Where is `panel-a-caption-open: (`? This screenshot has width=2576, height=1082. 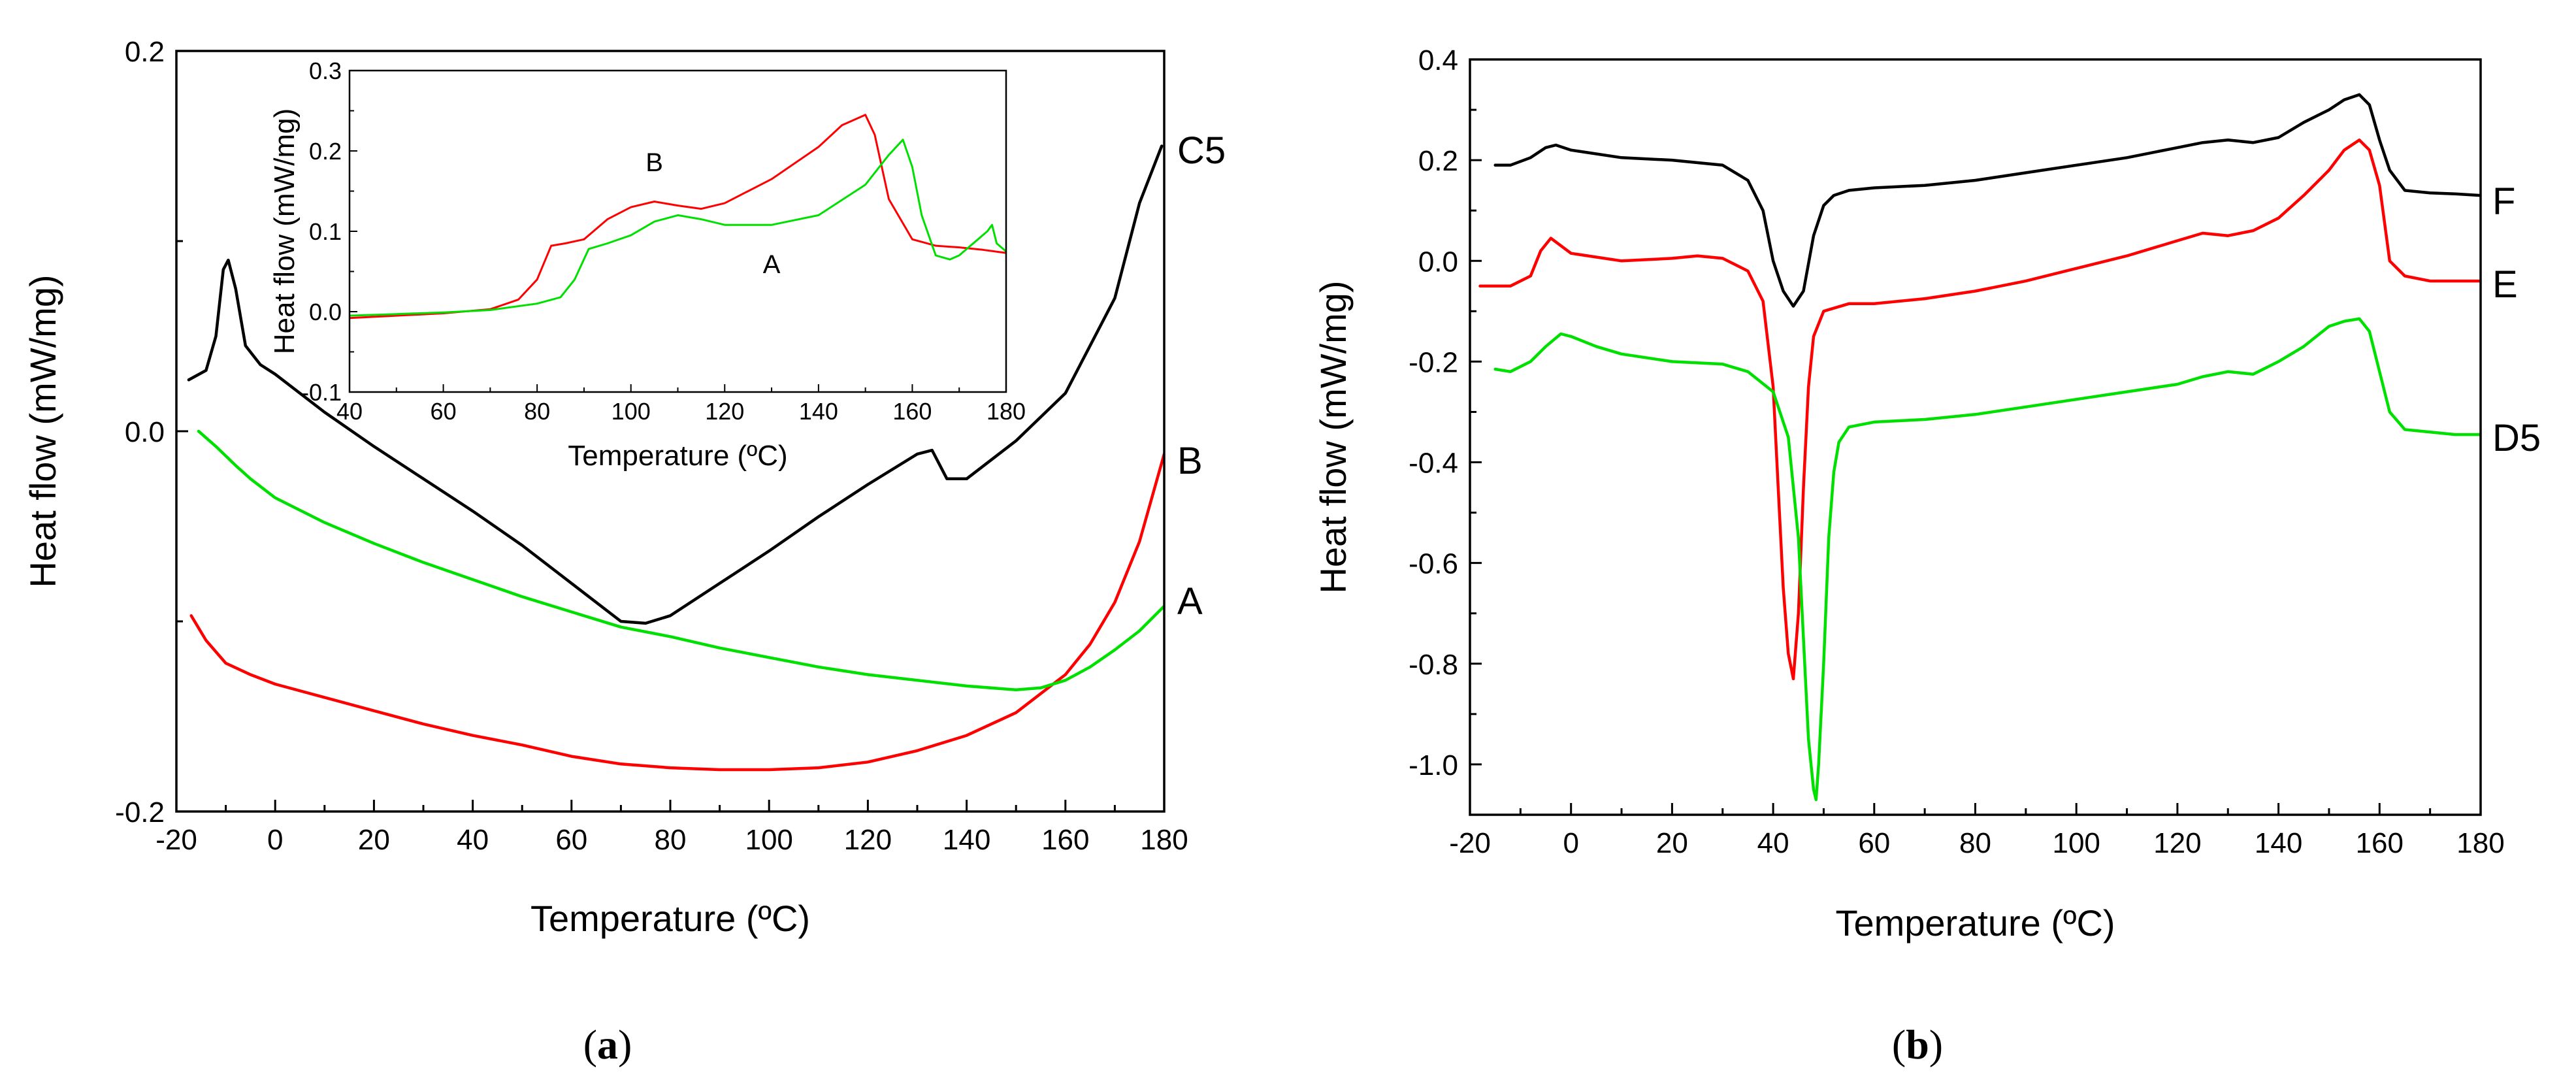
panel-a-caption-open: ( is located at coordinates (590, 1044).